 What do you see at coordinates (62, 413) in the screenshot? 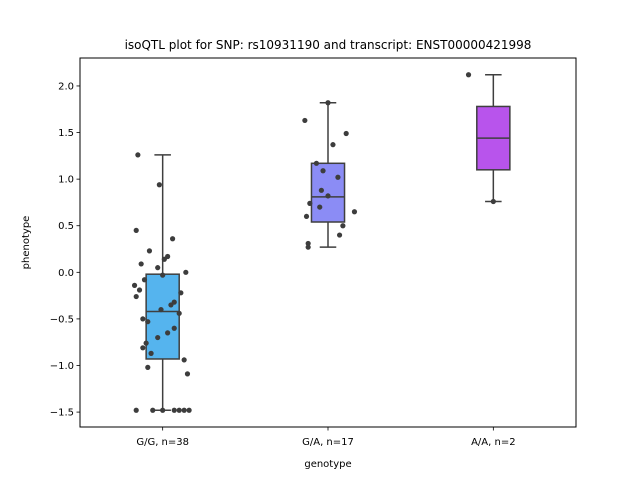
I see `y-tick-label: −1.5` at bounding box center [62, 413].